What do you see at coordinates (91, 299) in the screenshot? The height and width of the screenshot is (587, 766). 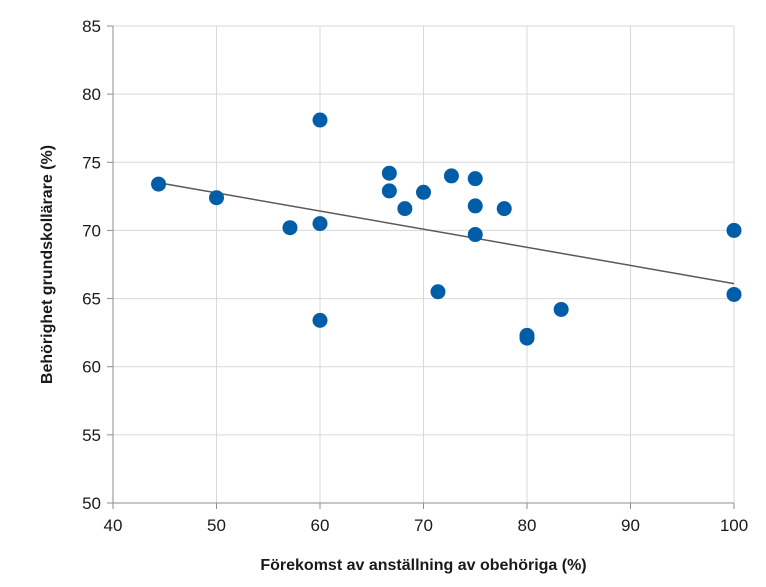 I see `y-tick-label: 65` at bounding box center [91, 299].